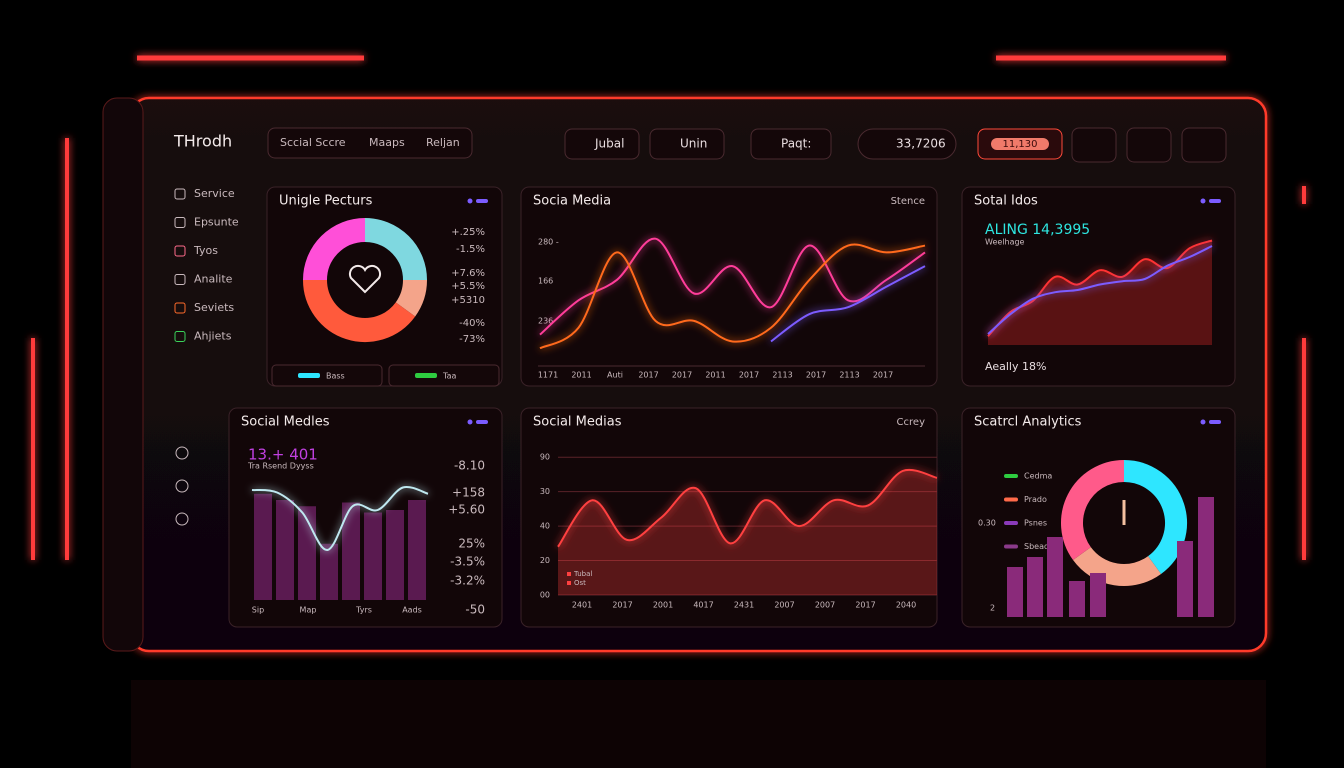  What do you see at coordinates (1005, 242) in the screenshot?
I see `subtitle: Weelhage` at bounding box center [1005, 242].